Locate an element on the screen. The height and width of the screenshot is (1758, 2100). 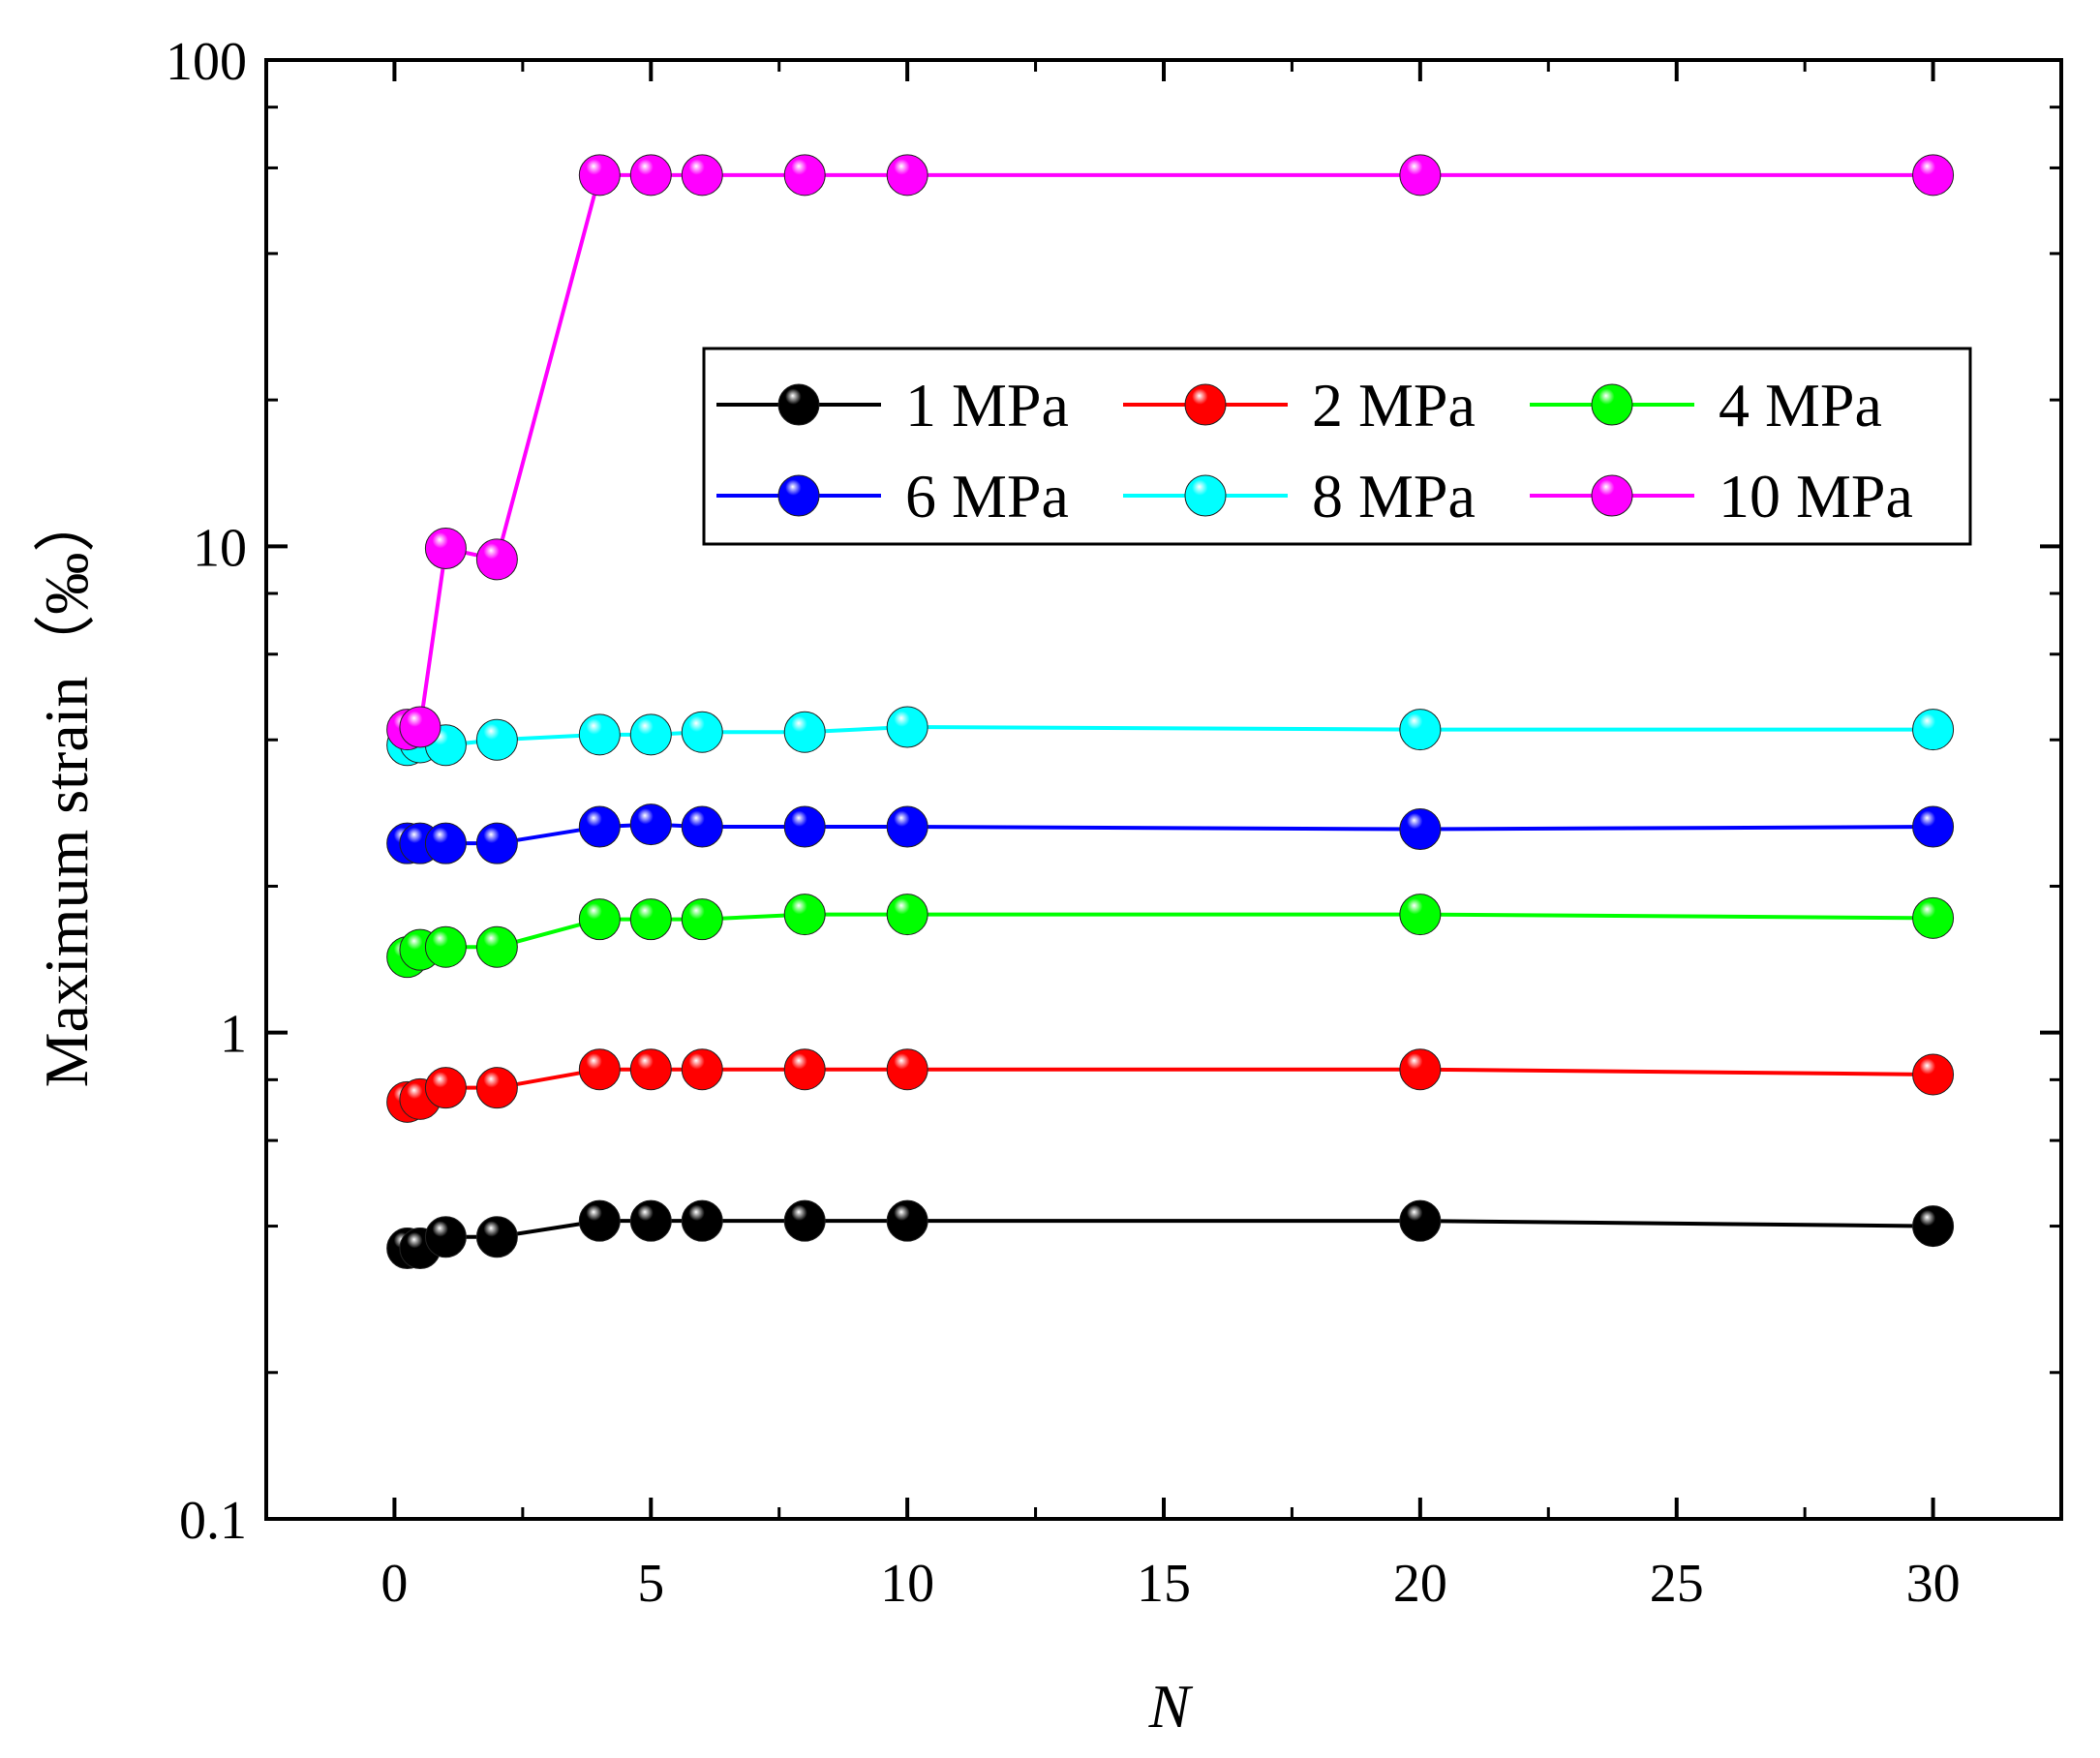
x-tick-label: 10 is located at coordinates (907, 1584).